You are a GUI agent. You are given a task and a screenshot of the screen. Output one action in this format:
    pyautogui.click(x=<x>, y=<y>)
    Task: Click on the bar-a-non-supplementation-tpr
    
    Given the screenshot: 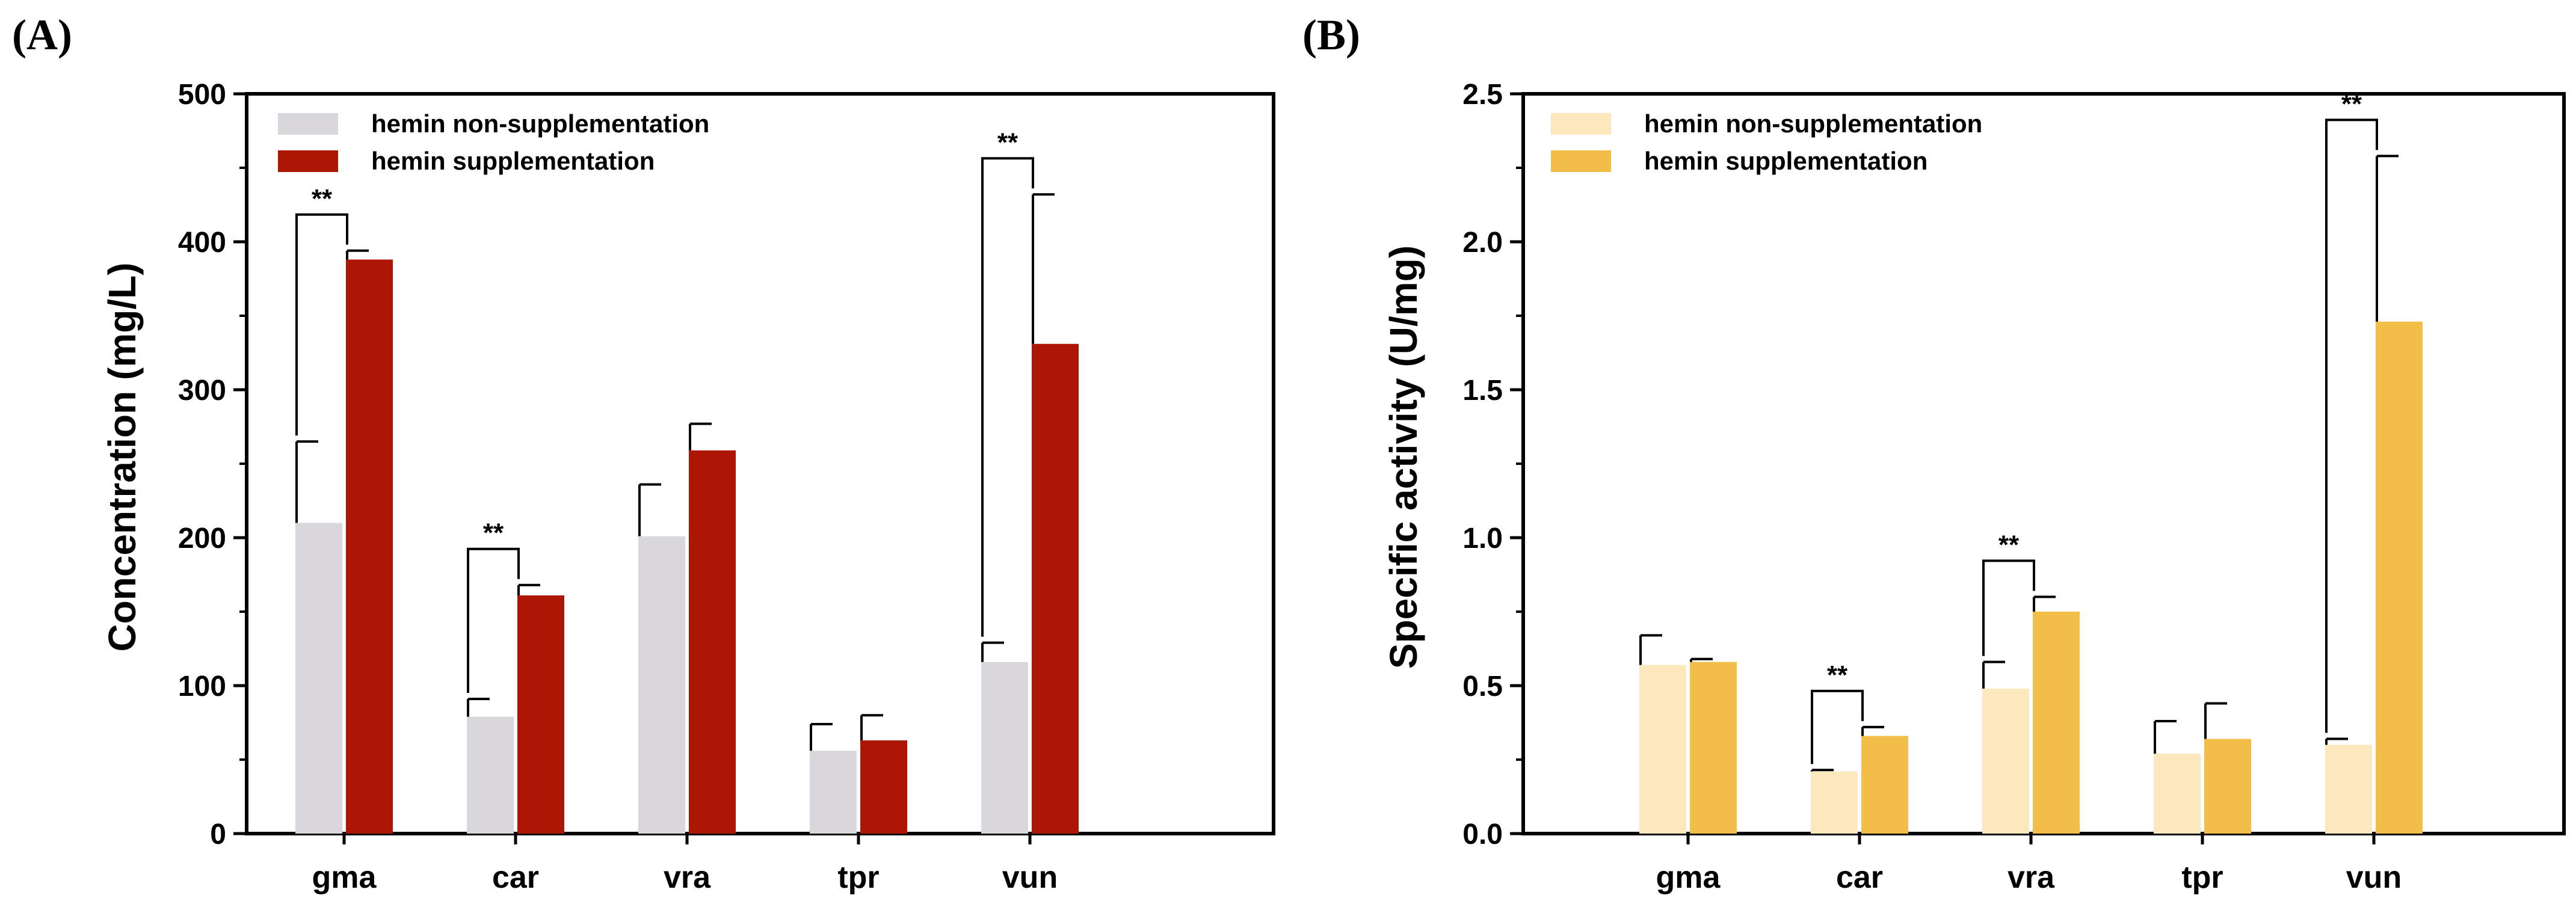 What is the action you would take?
    pyautogui.click(x=833, y=792)
    